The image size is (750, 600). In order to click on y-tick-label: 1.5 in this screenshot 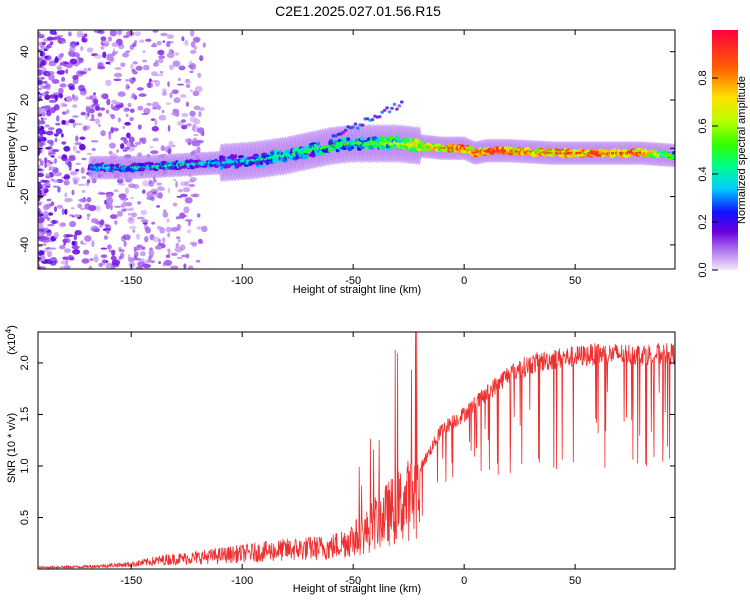, I will do `click(25, 414)`.